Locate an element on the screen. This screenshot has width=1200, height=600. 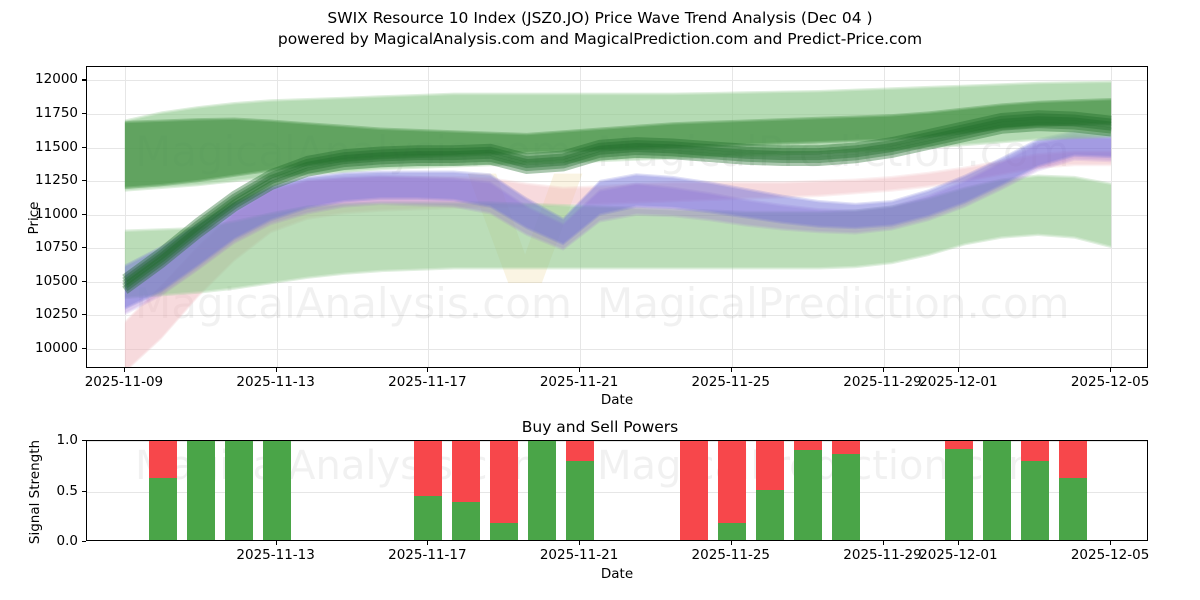
price-y-tick-label: 10250 is located at coordinates (56, 314).